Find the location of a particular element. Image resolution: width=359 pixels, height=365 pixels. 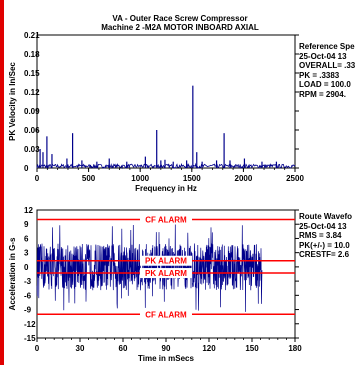

spectrum-info-line: LOAD = 100.0 is located at coordinates (325, 84).